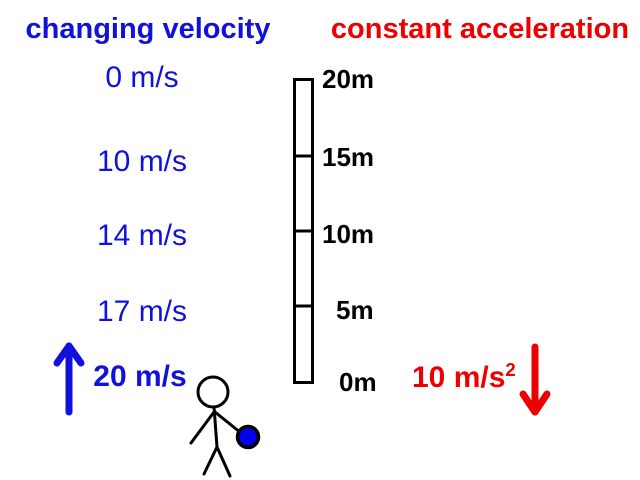 This screenshot has width=640, height=480. What do you see at coordinates (142, 235) in the screenshot?
I see `velocity-label-14ms: 14 m/s` at bounding box center [142, 235].